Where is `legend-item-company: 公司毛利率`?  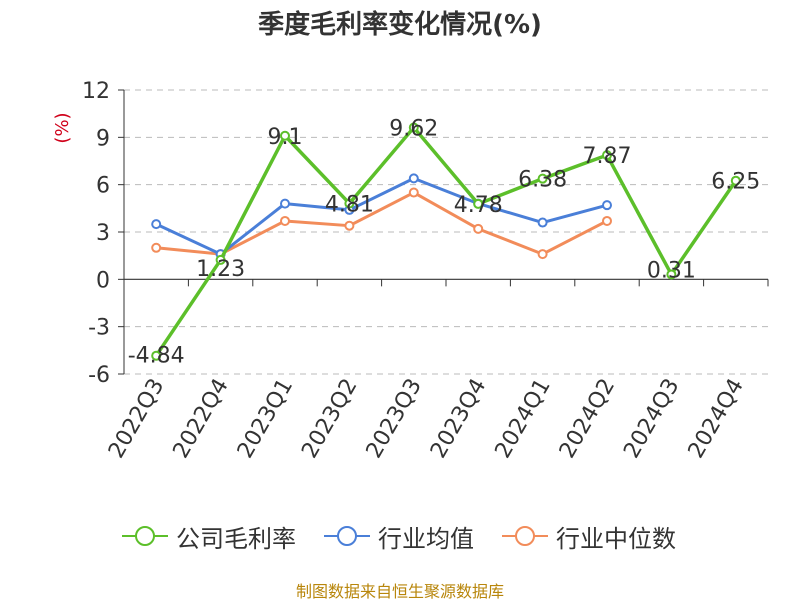 legend-item-company: 公司毛利率 is located at coordinates (208, 536).